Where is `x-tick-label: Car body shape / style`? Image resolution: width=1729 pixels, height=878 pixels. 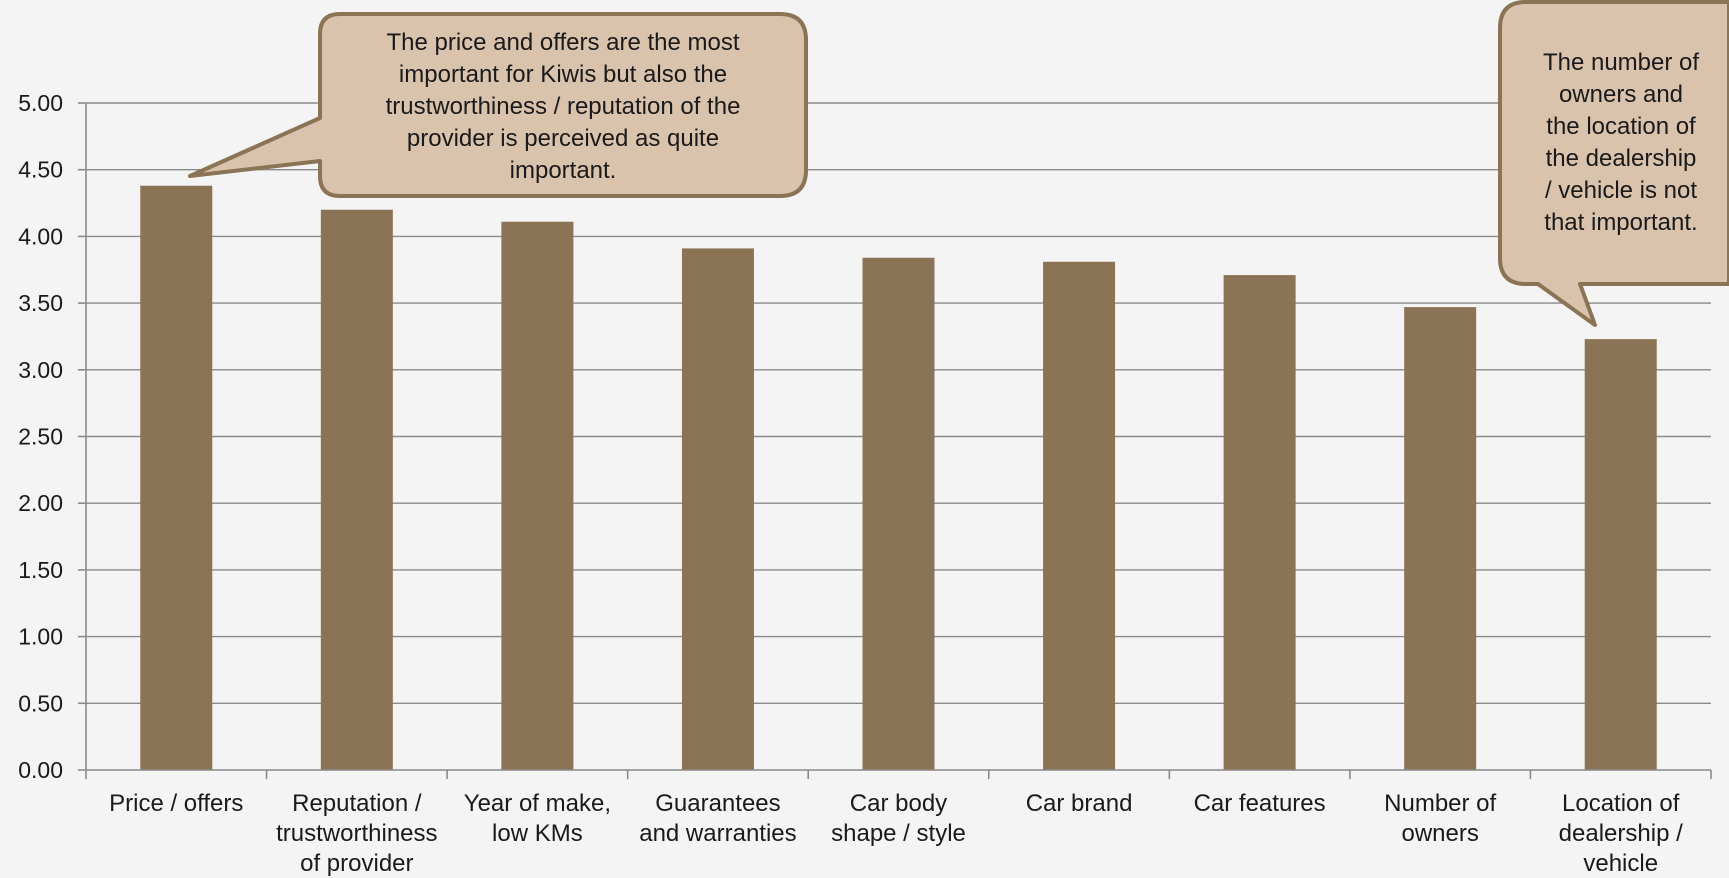 x-tick-label: Car body shape / style is located at coordinates (898, 818).